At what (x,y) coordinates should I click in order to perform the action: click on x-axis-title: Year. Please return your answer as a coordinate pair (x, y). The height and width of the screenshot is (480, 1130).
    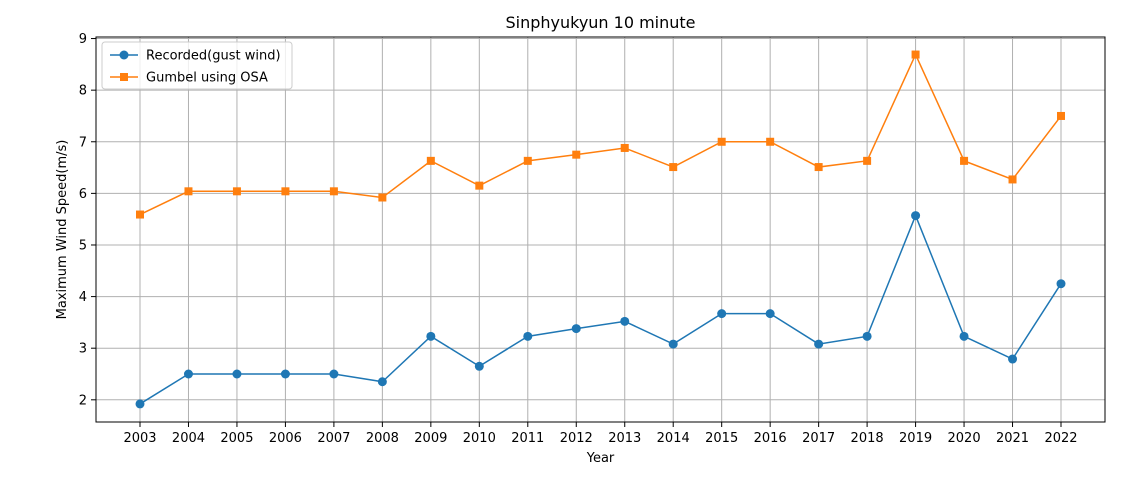
    Looking at the image, I should click on (600, 458).